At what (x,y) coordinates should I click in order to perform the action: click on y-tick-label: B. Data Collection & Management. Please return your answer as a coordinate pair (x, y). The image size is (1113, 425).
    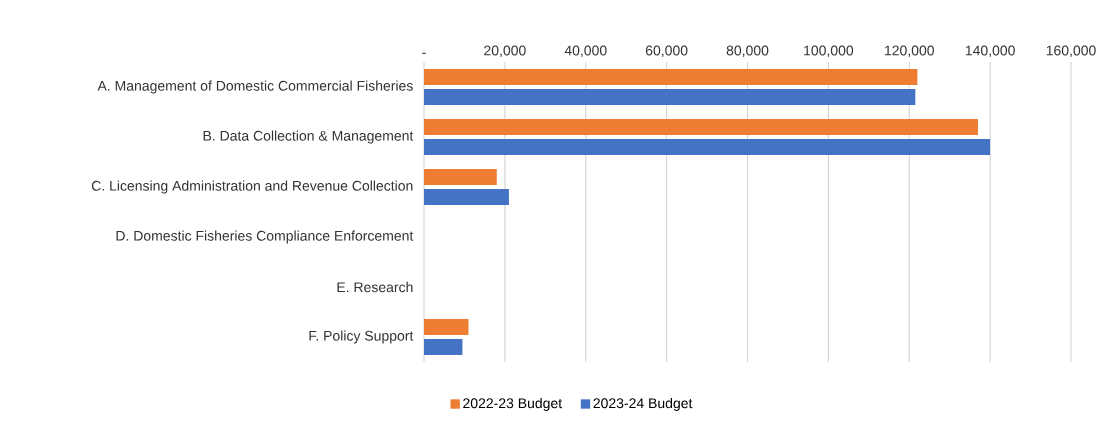
    Looking at the image, I should click on (308, 137).